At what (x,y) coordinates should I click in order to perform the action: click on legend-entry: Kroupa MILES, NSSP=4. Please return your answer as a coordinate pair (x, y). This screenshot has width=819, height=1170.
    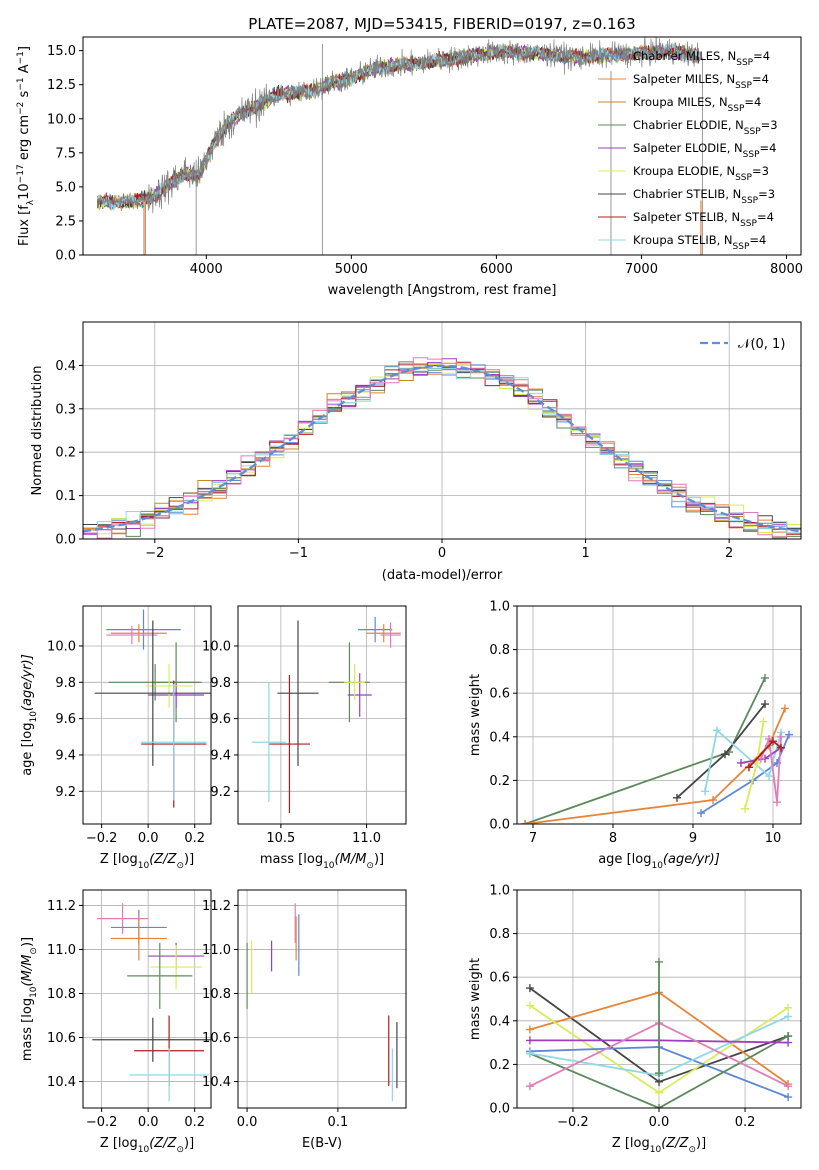
    Looking at the image, I should click on (697, 104).